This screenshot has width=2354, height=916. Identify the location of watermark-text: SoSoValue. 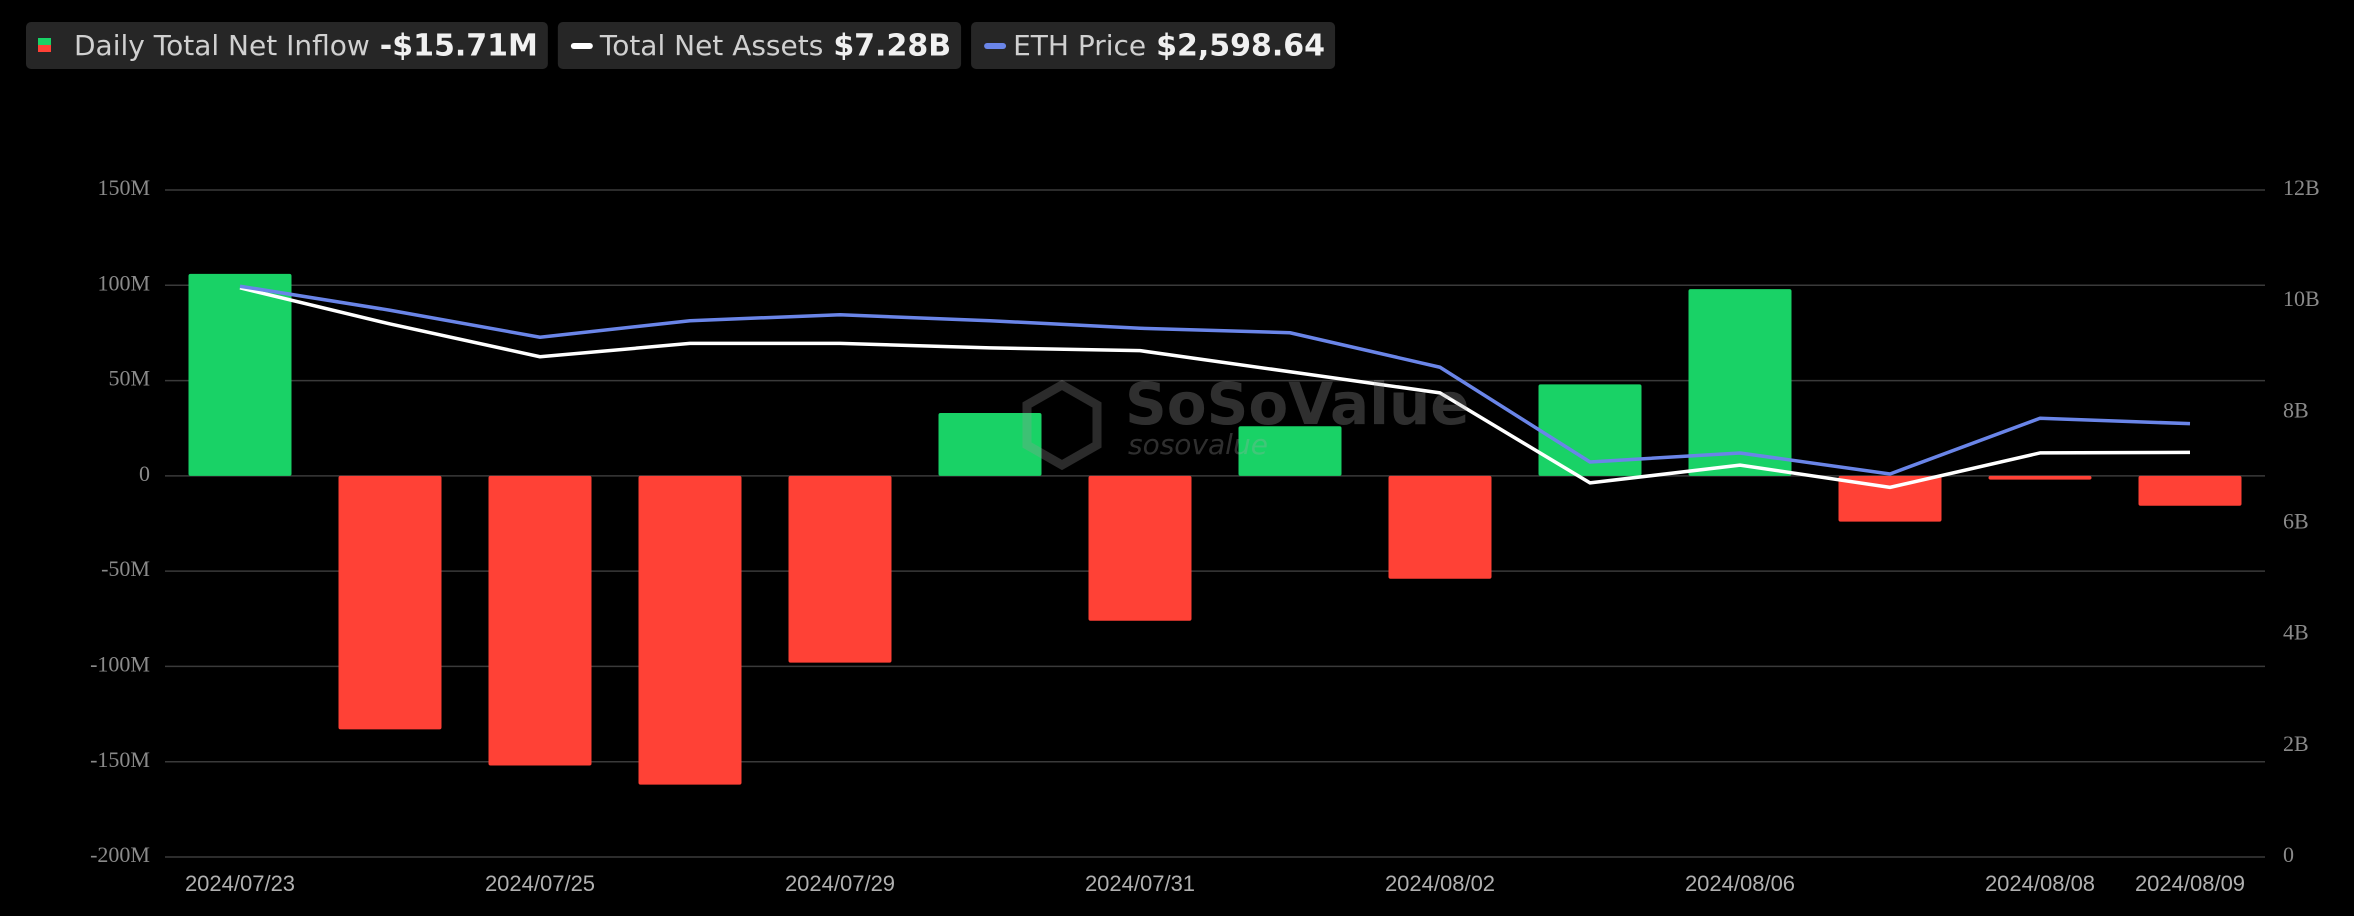
(1297, 404).